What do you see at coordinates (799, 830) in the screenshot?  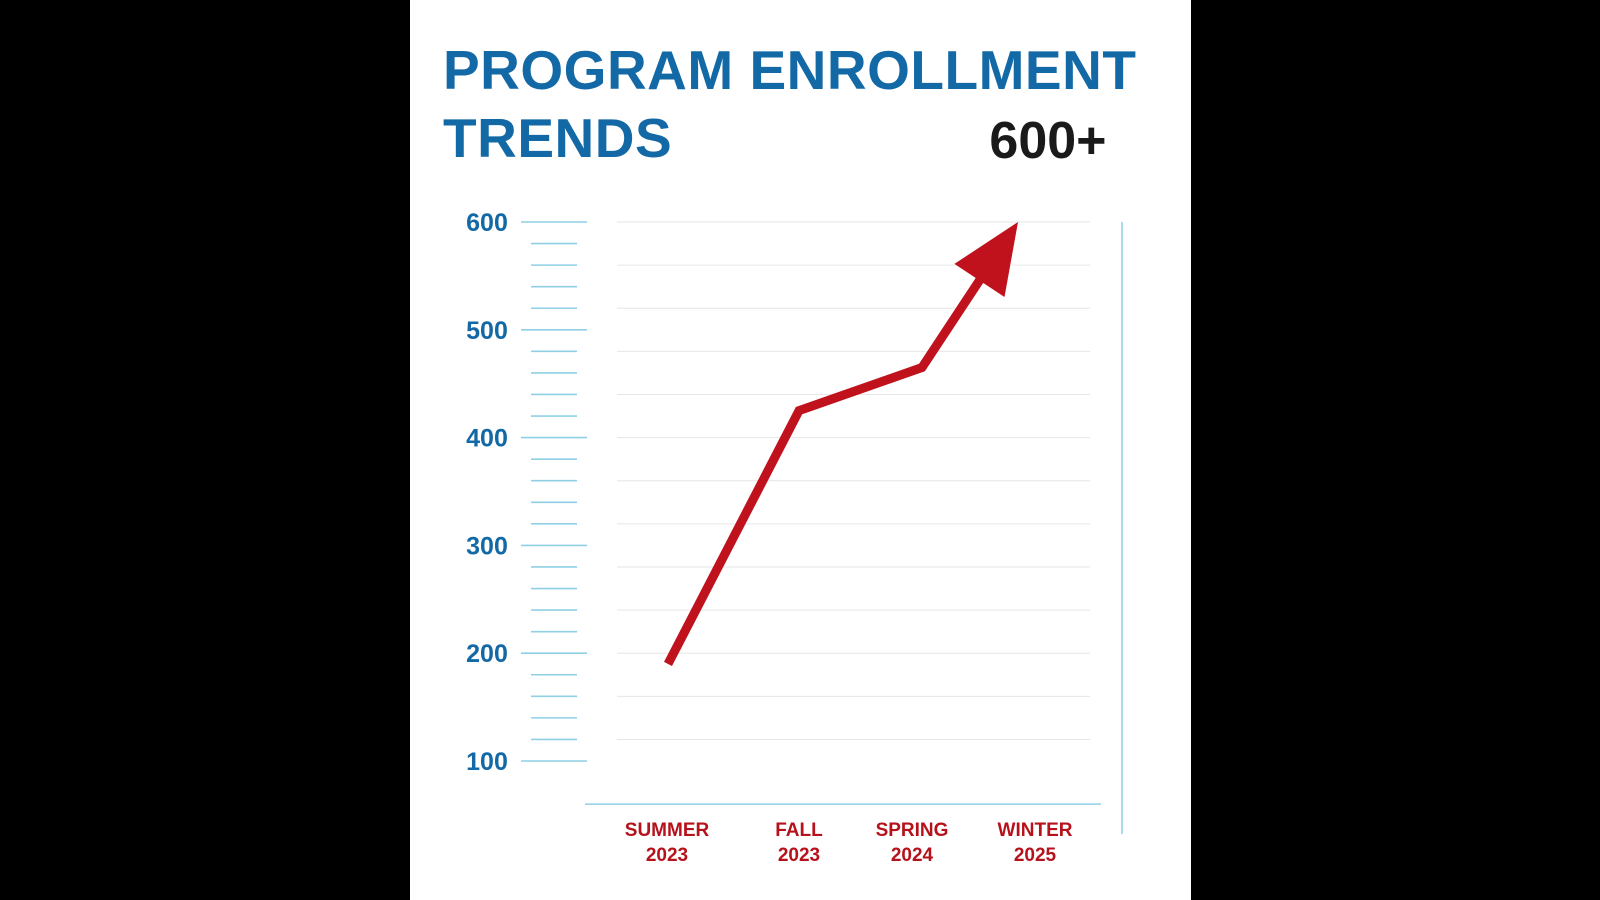 I see `x-category-label-line: FALL` at bounding box center [799, 830].